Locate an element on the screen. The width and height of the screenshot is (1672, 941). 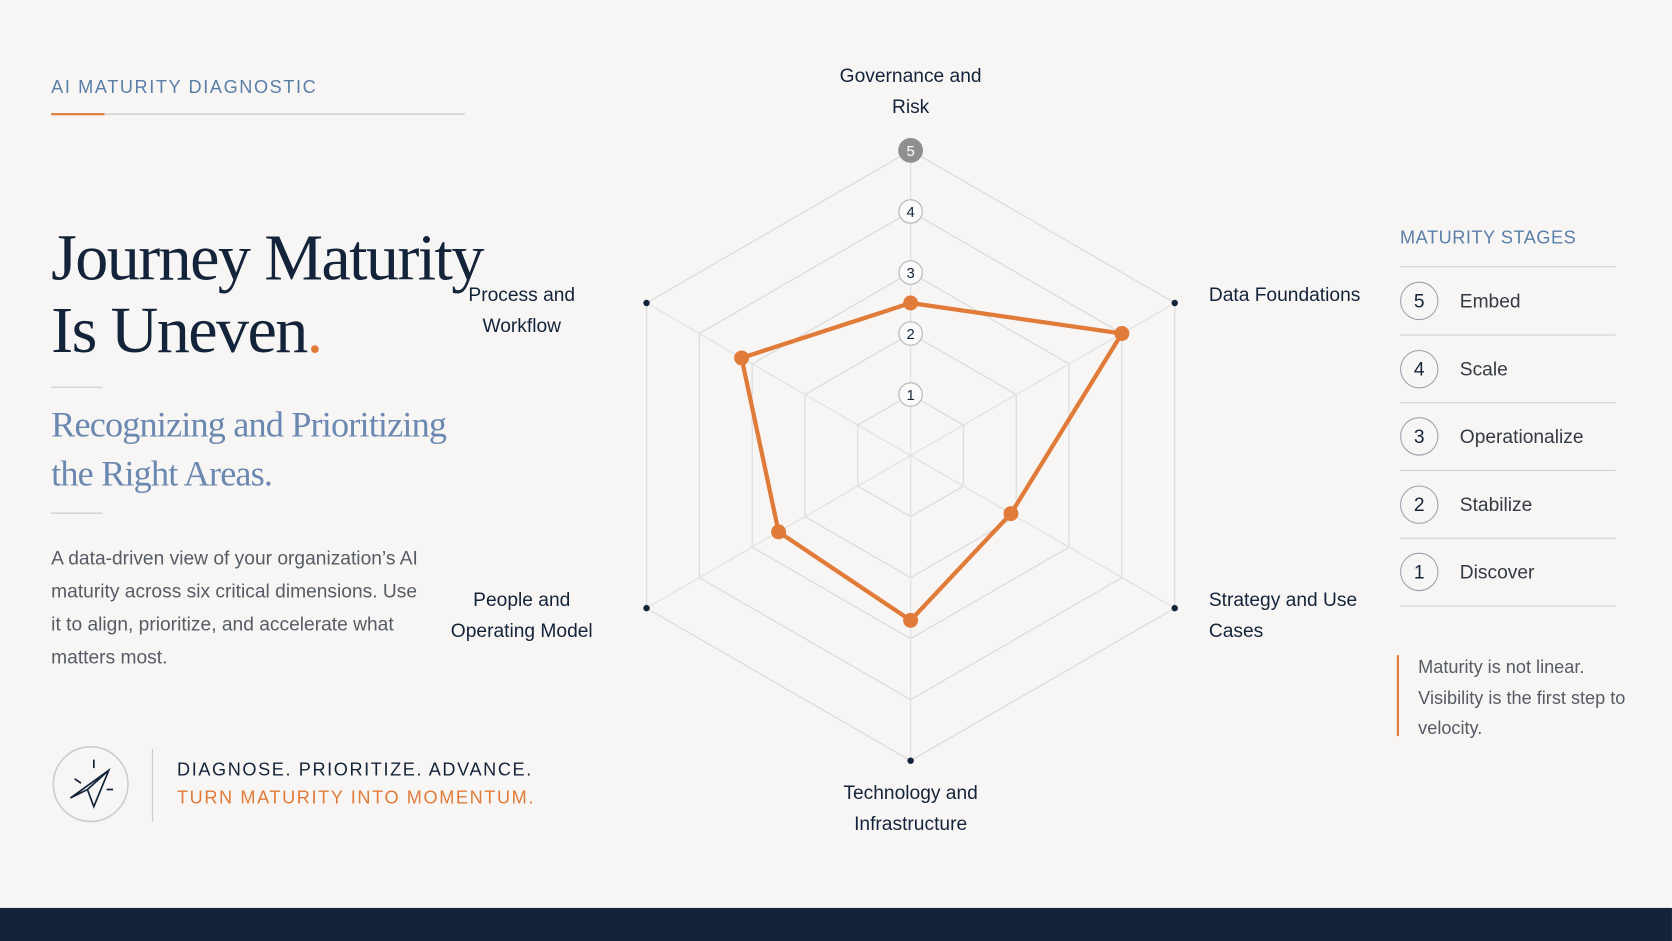
stage-name: Operationalize is located at coordinates (1521, 436).